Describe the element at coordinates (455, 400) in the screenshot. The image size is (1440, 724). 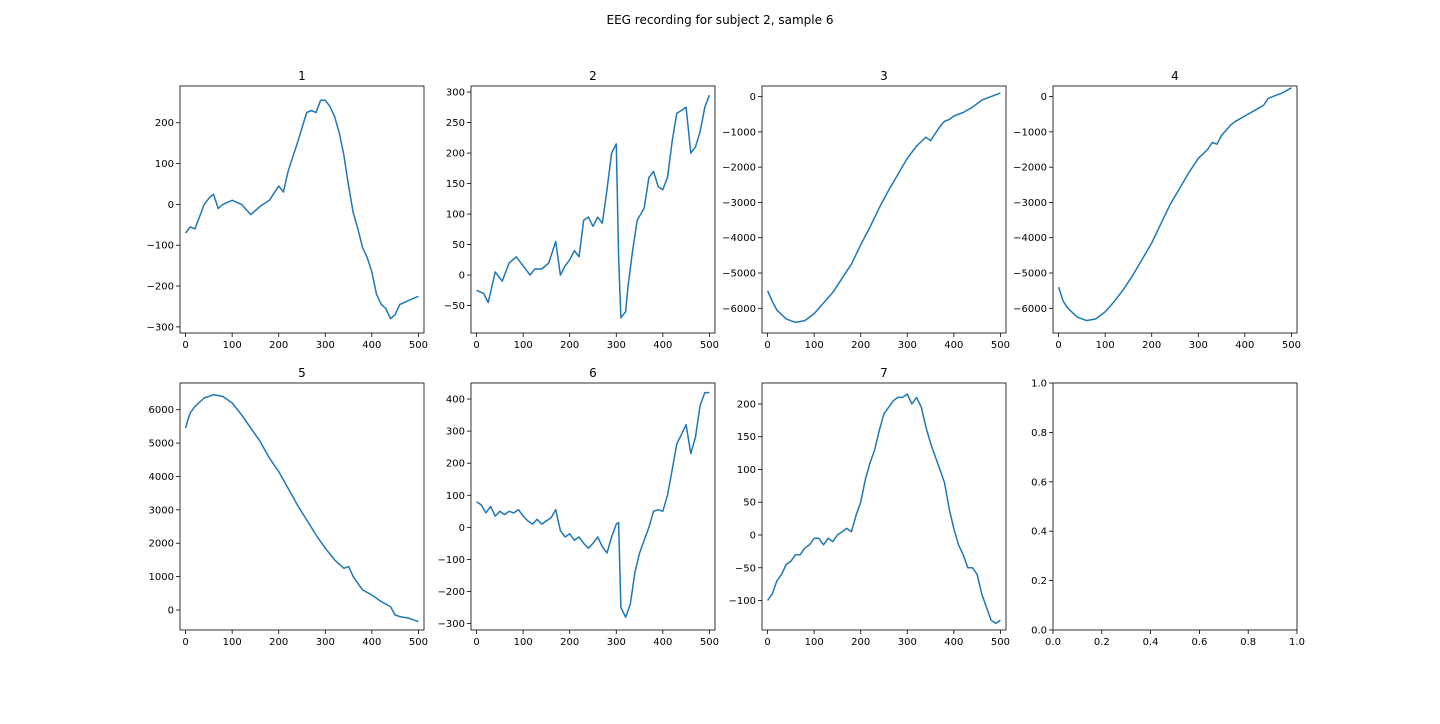
I see `y-tick-label: 400` at that location.